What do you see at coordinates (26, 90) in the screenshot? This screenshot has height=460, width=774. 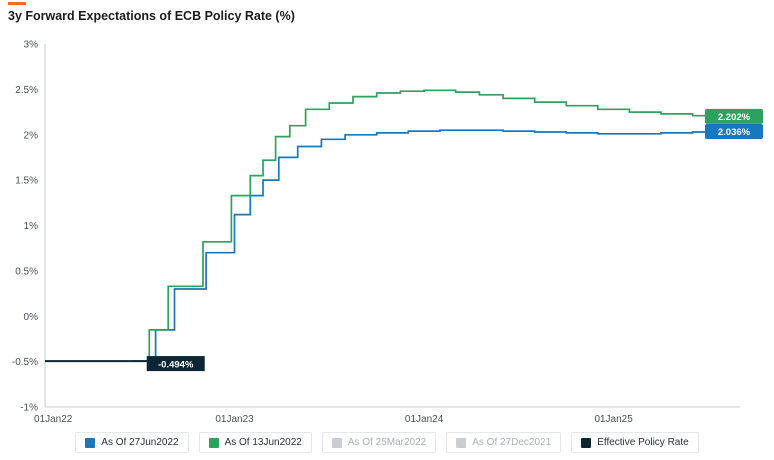 I see `y-tick-label: 2.5%` at bounding box center [26, 90].